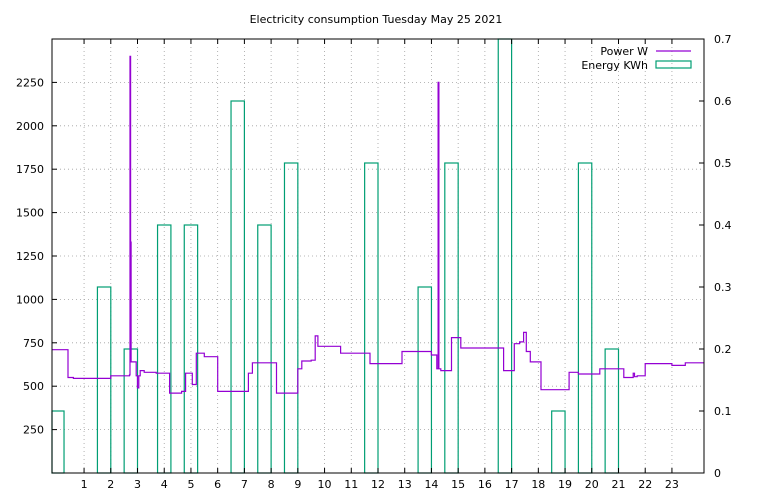  I want to click on x-tick-label: 12, so click(378, 484).